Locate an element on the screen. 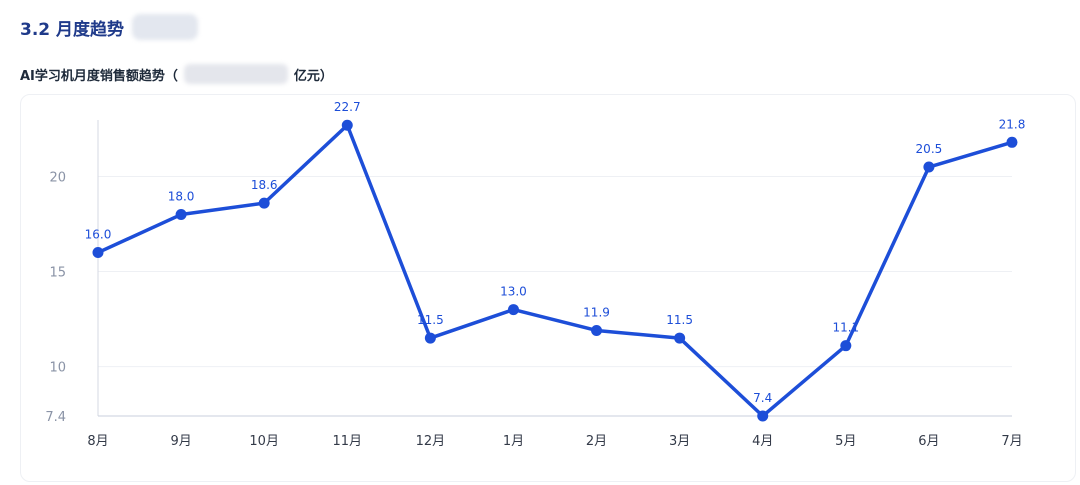  y-tick-label: 15 is located at coordinates (57, 273).